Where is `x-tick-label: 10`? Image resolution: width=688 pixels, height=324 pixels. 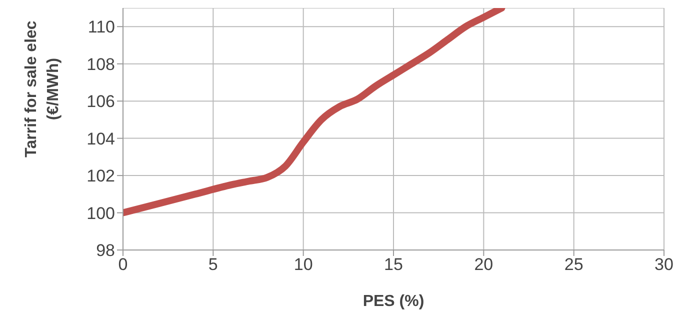
x-tick-label: 10 is located at coordinates (303, 264).